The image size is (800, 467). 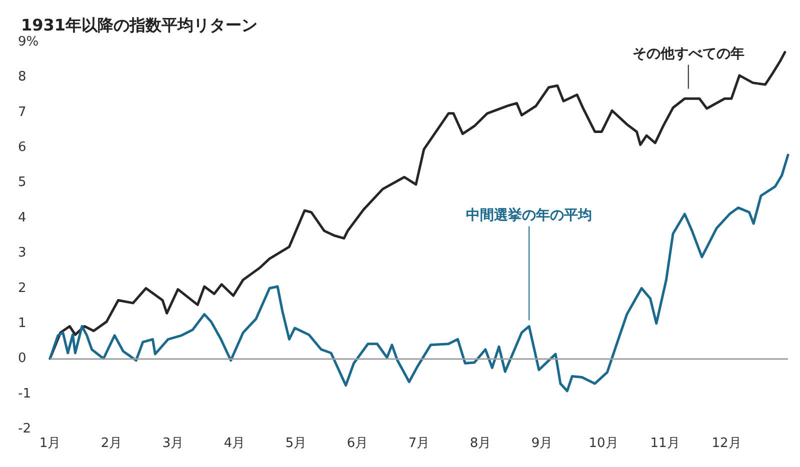 What do you see at coordinates (173, 443) in the screenshot?
I see `x-tick-label: 3月` at bounding box center [173, 443].